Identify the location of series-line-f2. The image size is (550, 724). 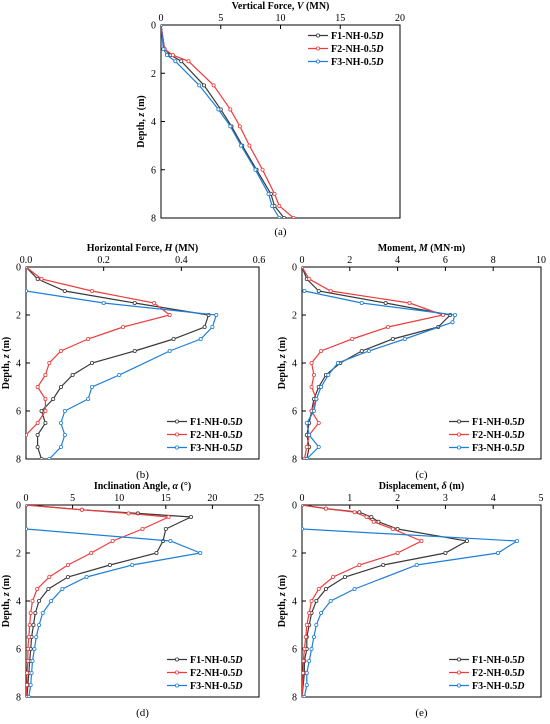
(99, 351).